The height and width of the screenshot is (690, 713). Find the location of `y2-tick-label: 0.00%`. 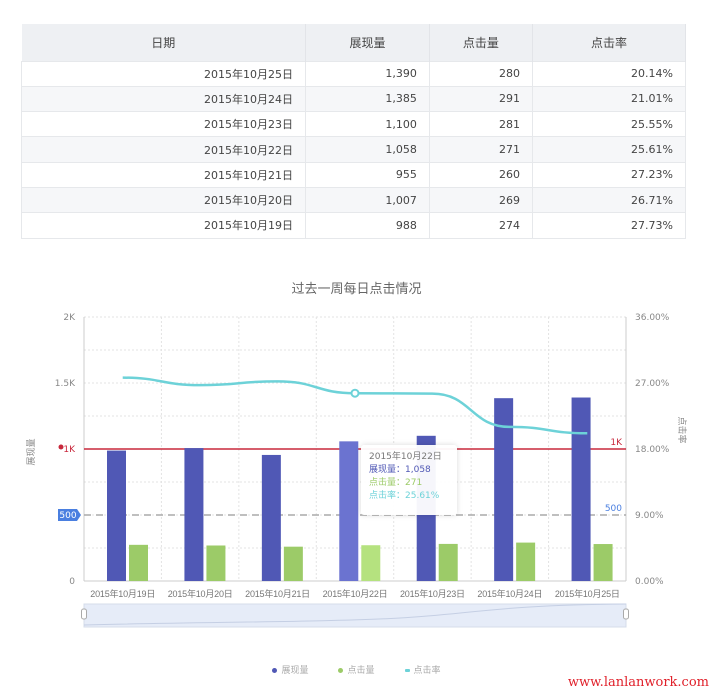

y2-tick-label: 0.00% is located at coordinates (649, 582).